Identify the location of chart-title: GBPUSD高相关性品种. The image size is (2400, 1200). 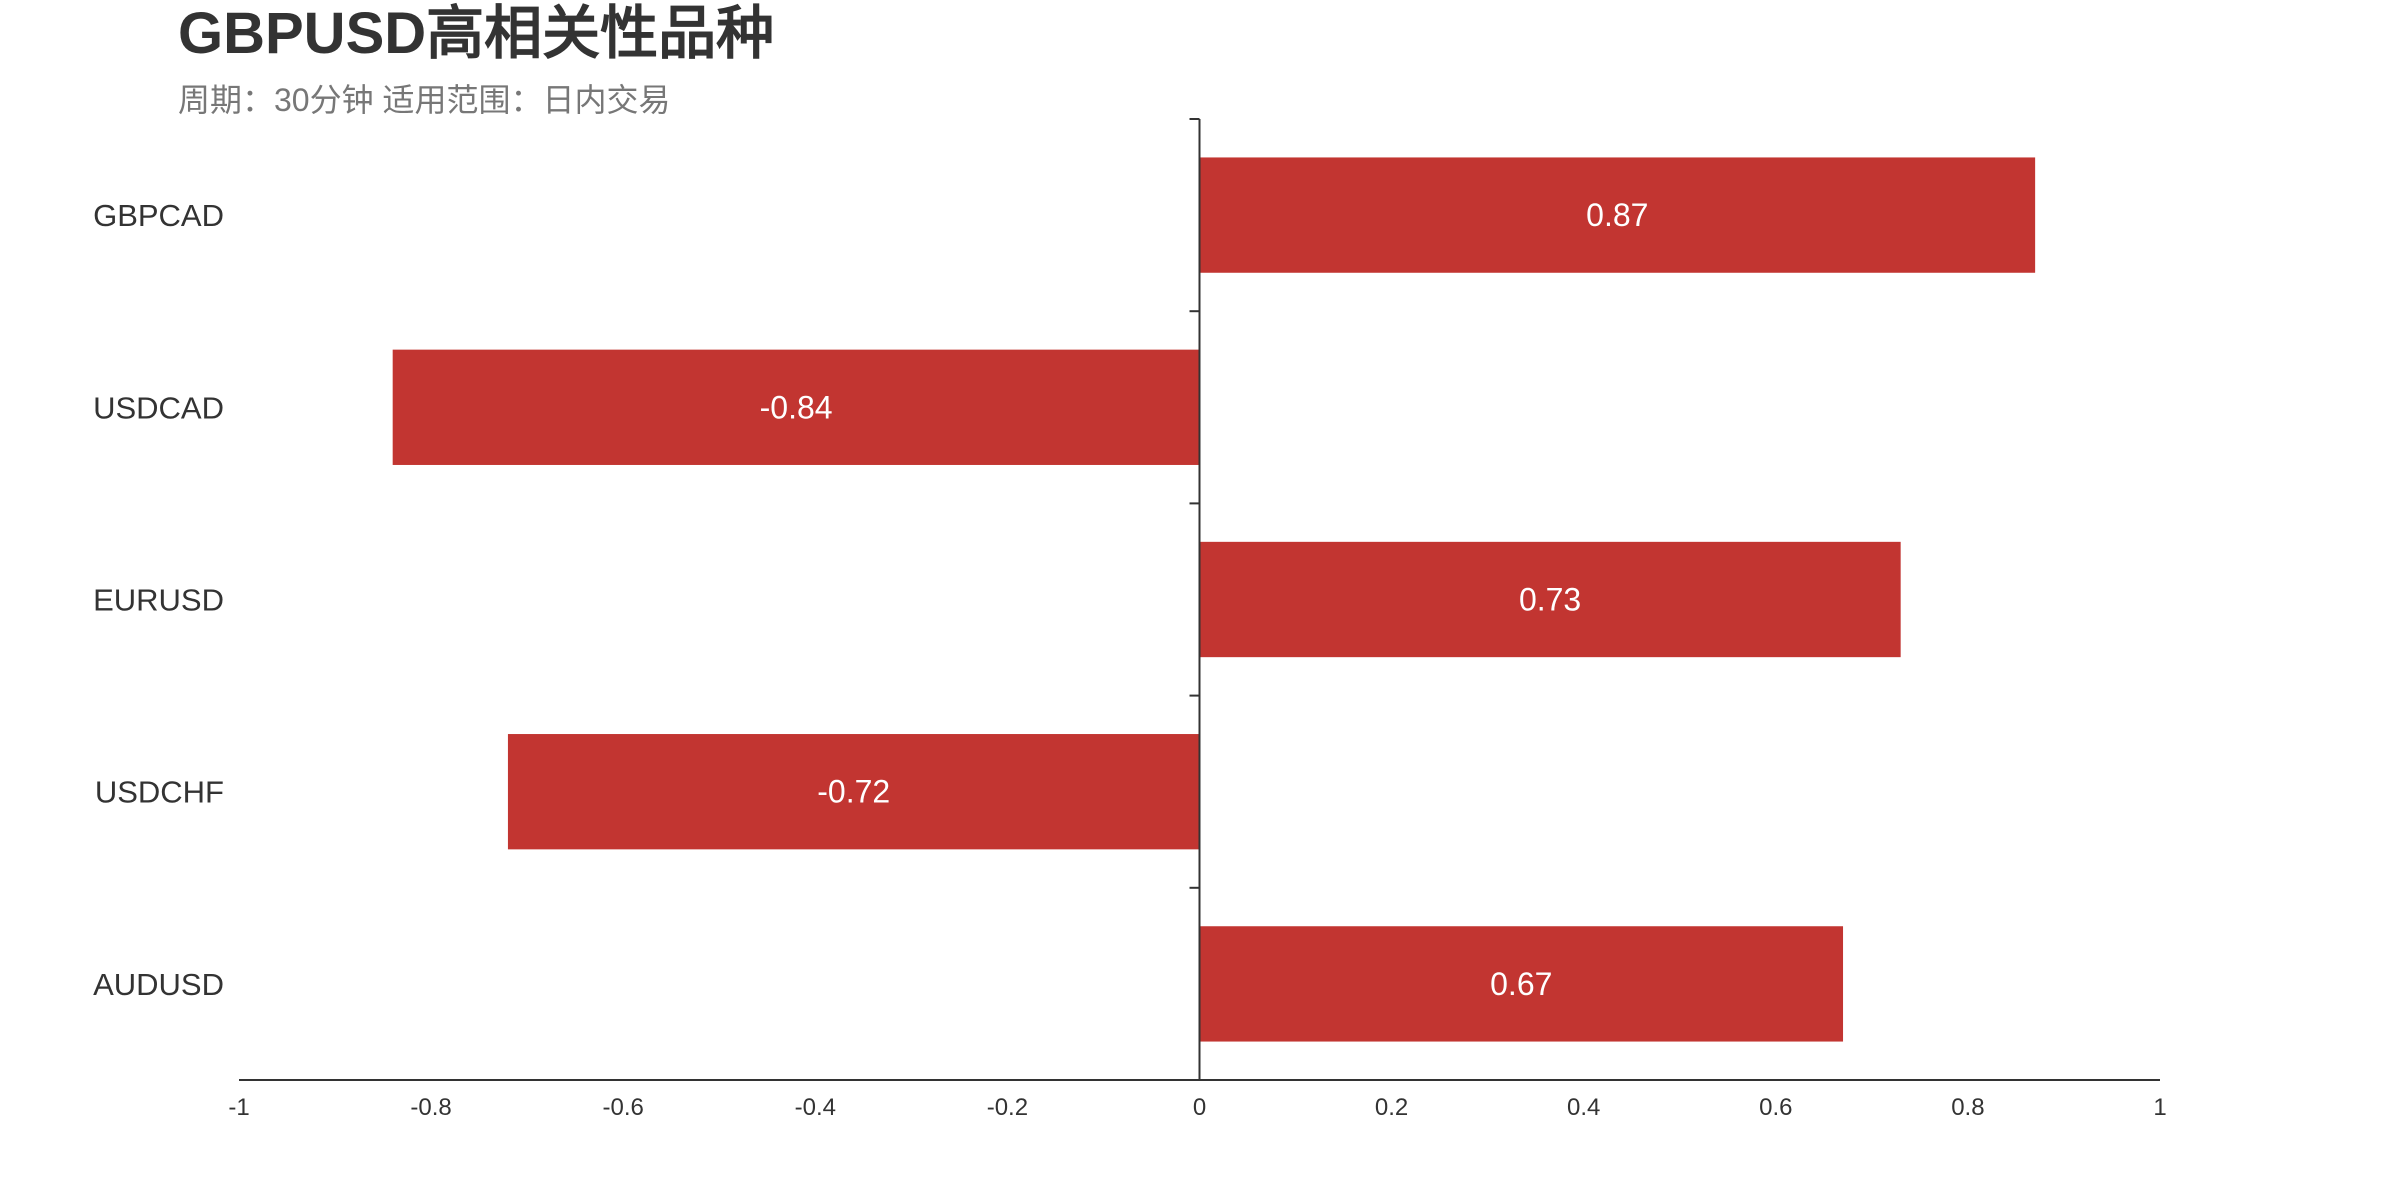
(476, 33).